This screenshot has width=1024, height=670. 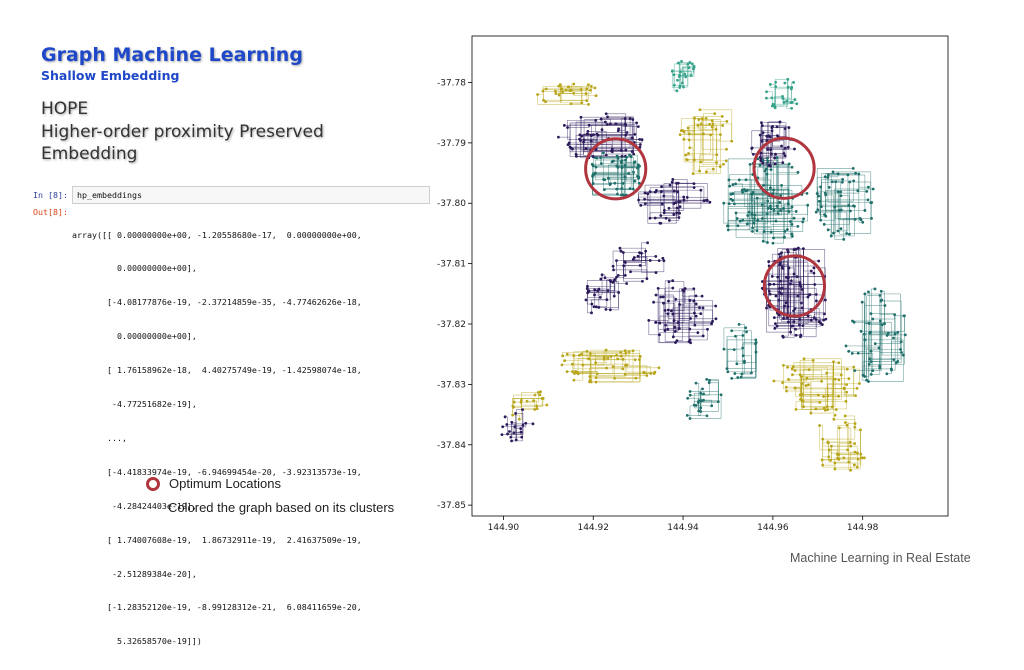 I want to click on output-line: -4.77251682e-19],, so click(x=134, y=404).